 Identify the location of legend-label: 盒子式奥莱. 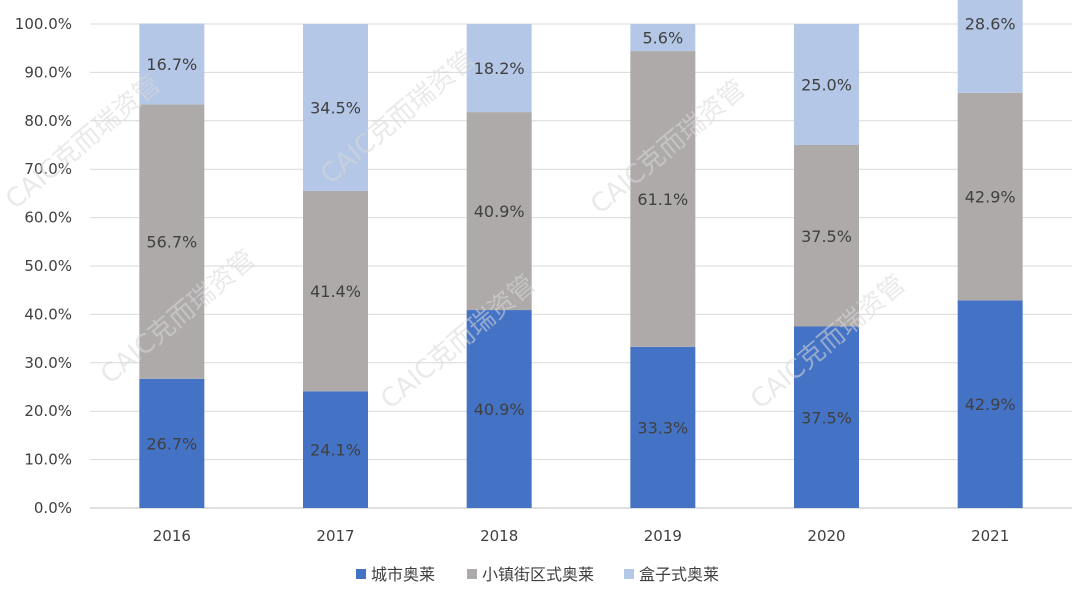
(679, 574).